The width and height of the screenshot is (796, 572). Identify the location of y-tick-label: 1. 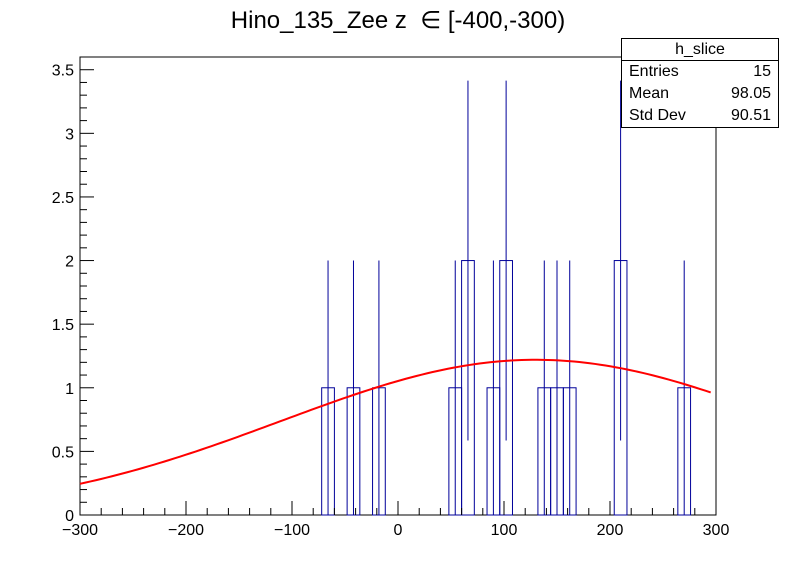
(69, 389).